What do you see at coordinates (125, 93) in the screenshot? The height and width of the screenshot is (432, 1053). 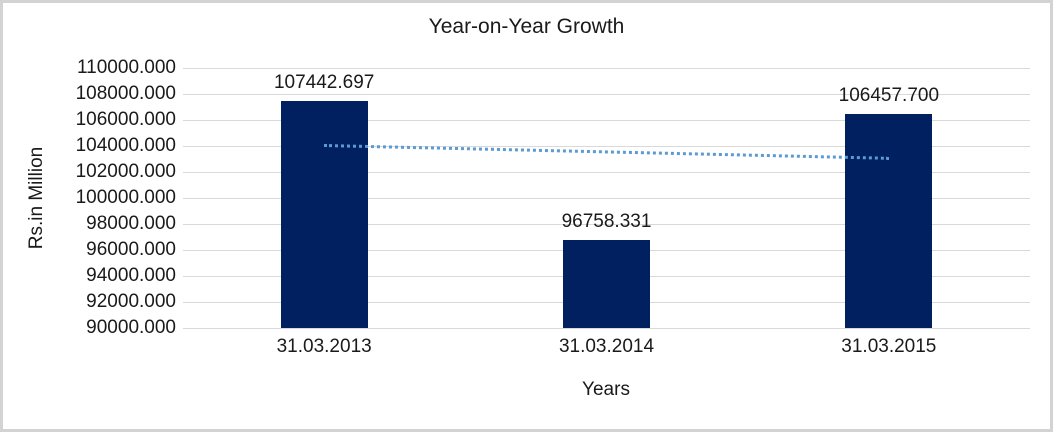 I see `y-axis-tick-label: 108000.000` at bounding box center [125, 93].